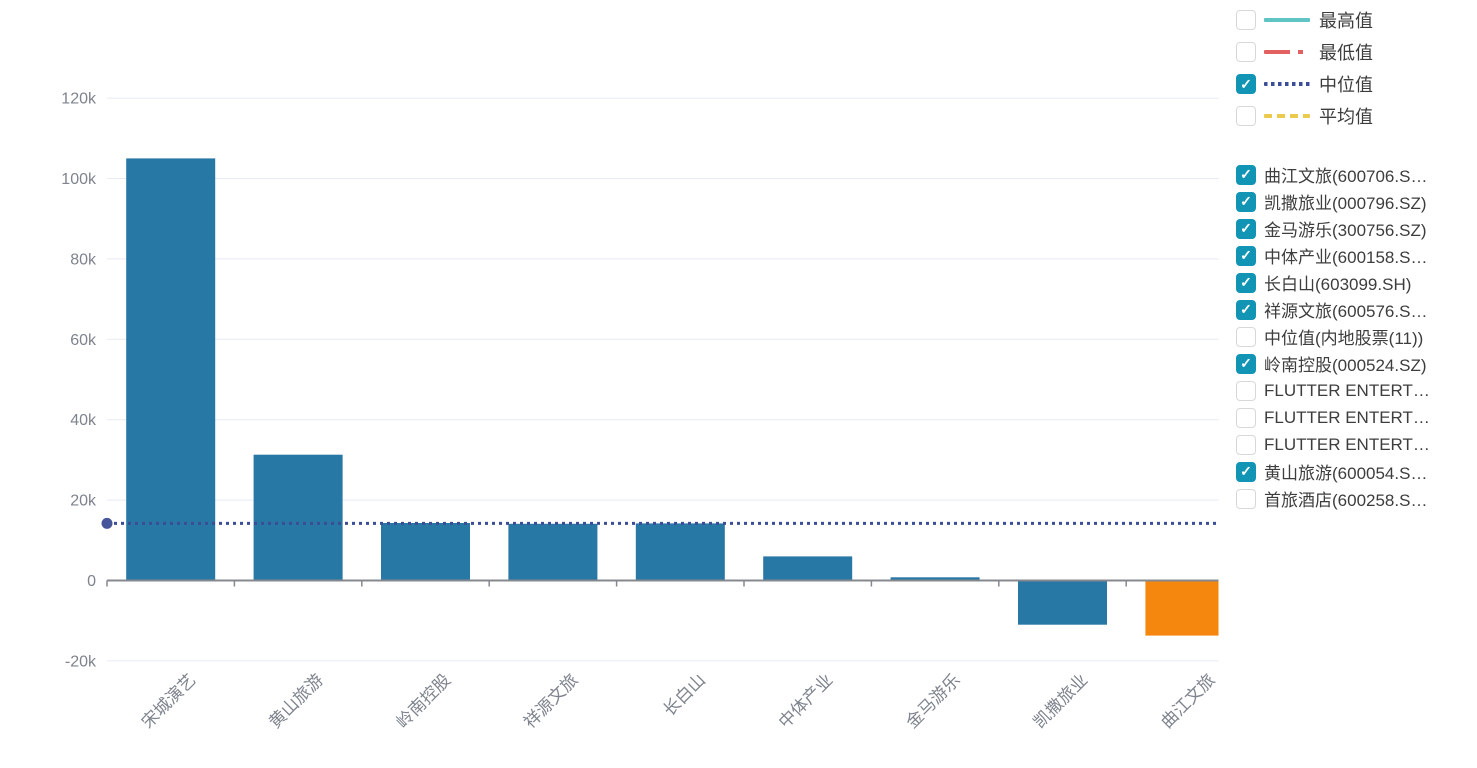 This screenshot has height=768, width=1477. I want to click on x-axis-category-label: 中体产业, so click(806, 701).